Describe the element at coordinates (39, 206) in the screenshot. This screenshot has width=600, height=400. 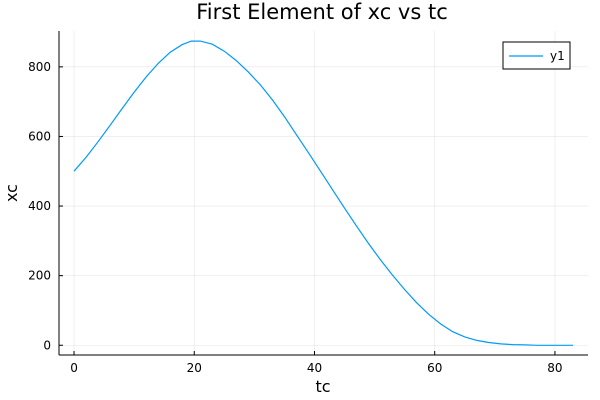
I see `y-tick-label-400: 400` at that location.